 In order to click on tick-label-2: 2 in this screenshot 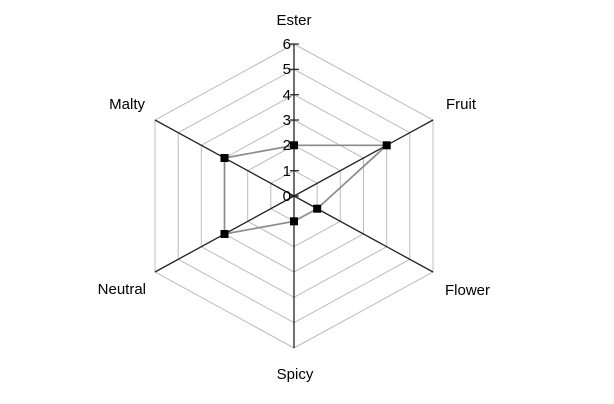, I will do `click(287, 145)`.